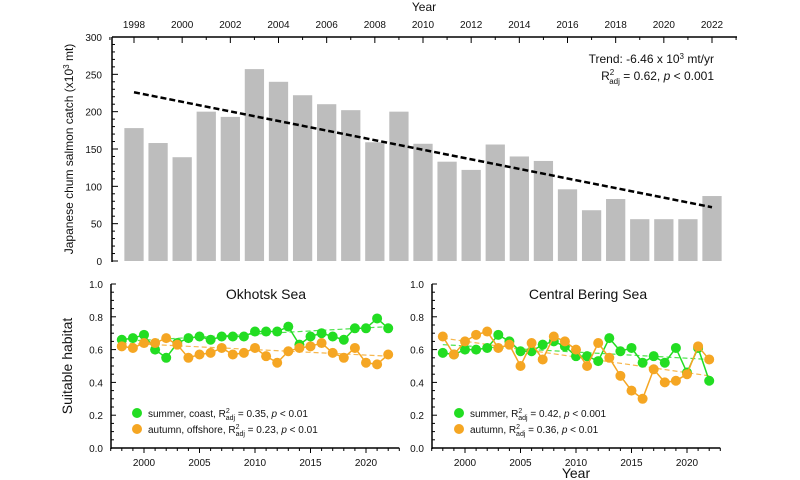 This screenshot has width=800, height=480. Describe the element at coordinates (588, 294) in the screenshot. I see `bering-title: Central Bering Sea` at that location.